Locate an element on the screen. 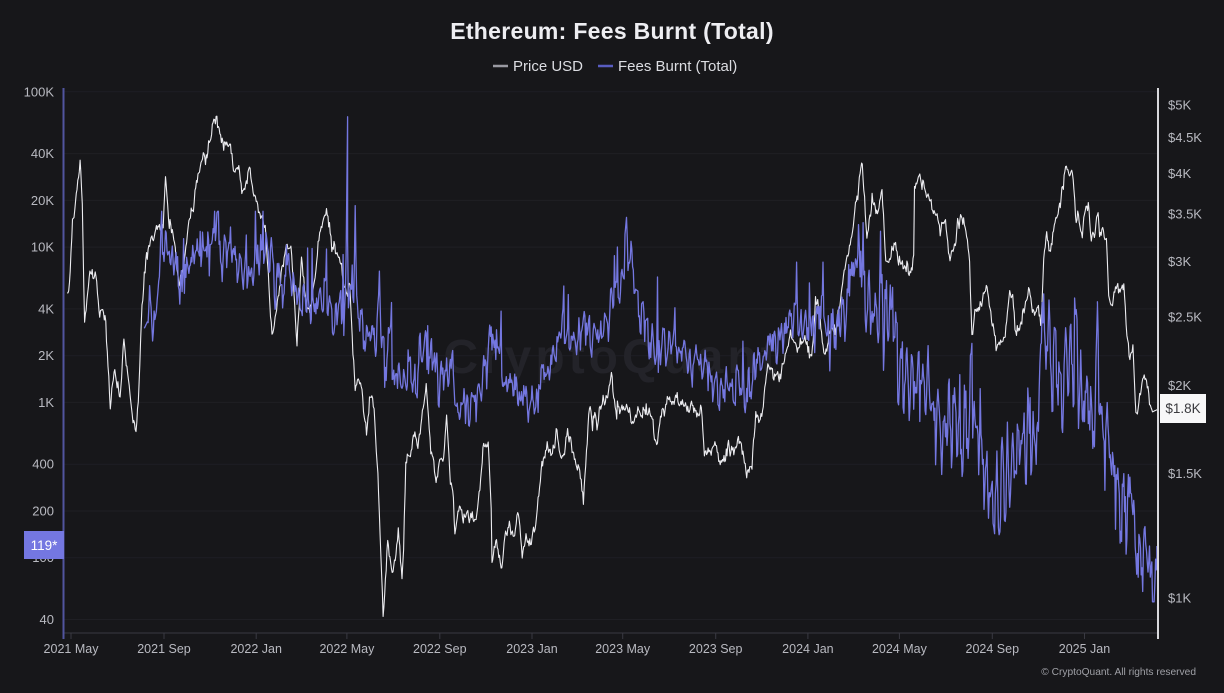  svg-text: Price USD is located at coordinates (548, 66).